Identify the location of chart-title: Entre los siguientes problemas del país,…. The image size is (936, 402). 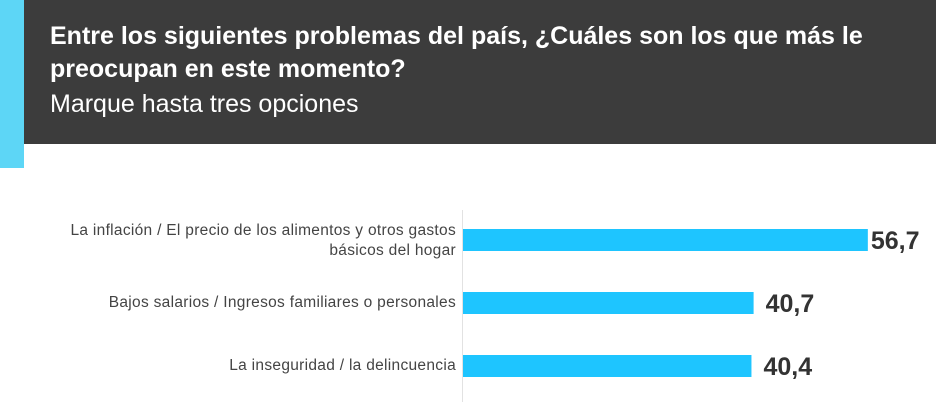
(456, 52).